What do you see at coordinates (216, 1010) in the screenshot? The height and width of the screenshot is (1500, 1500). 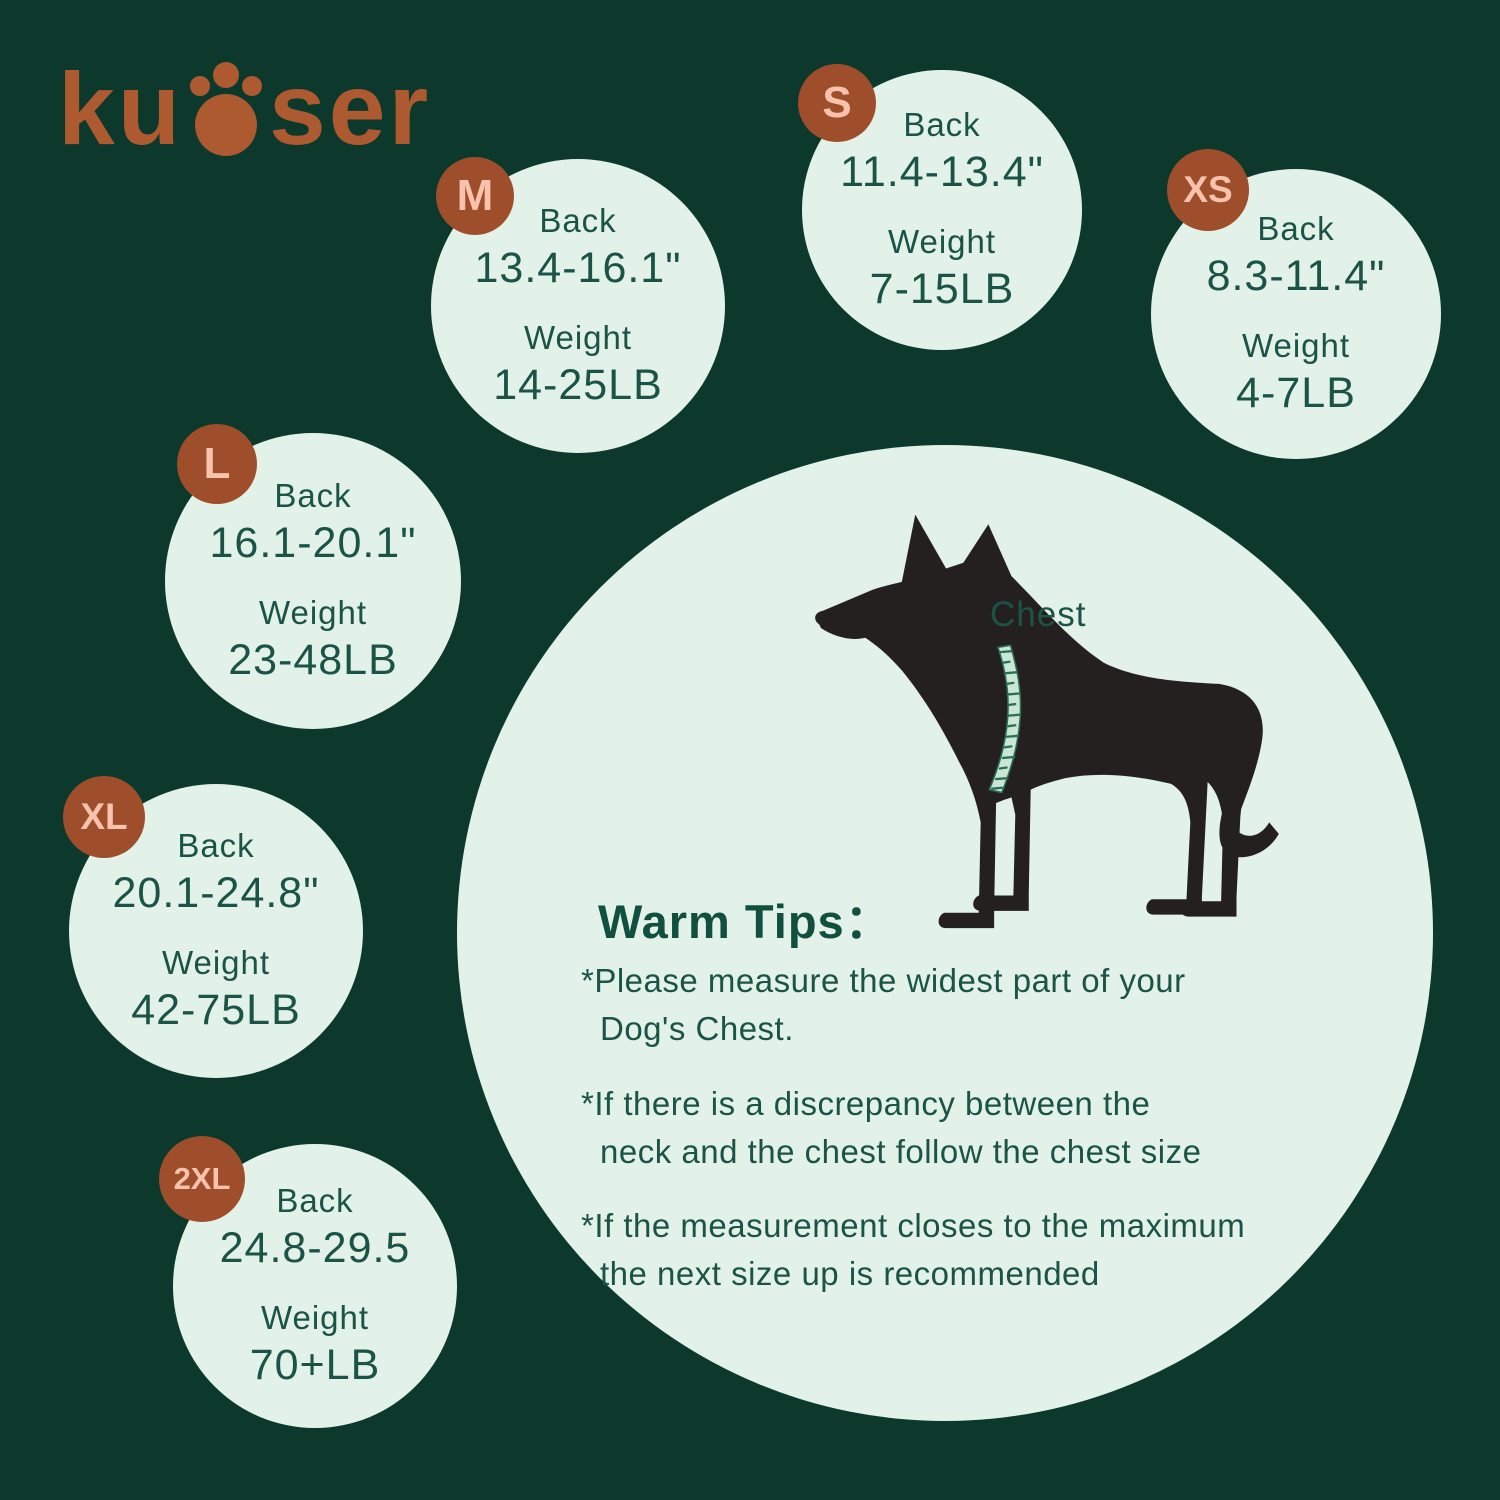 I see `weight-value: 42-75LB` at bounding box center [216, 1010].